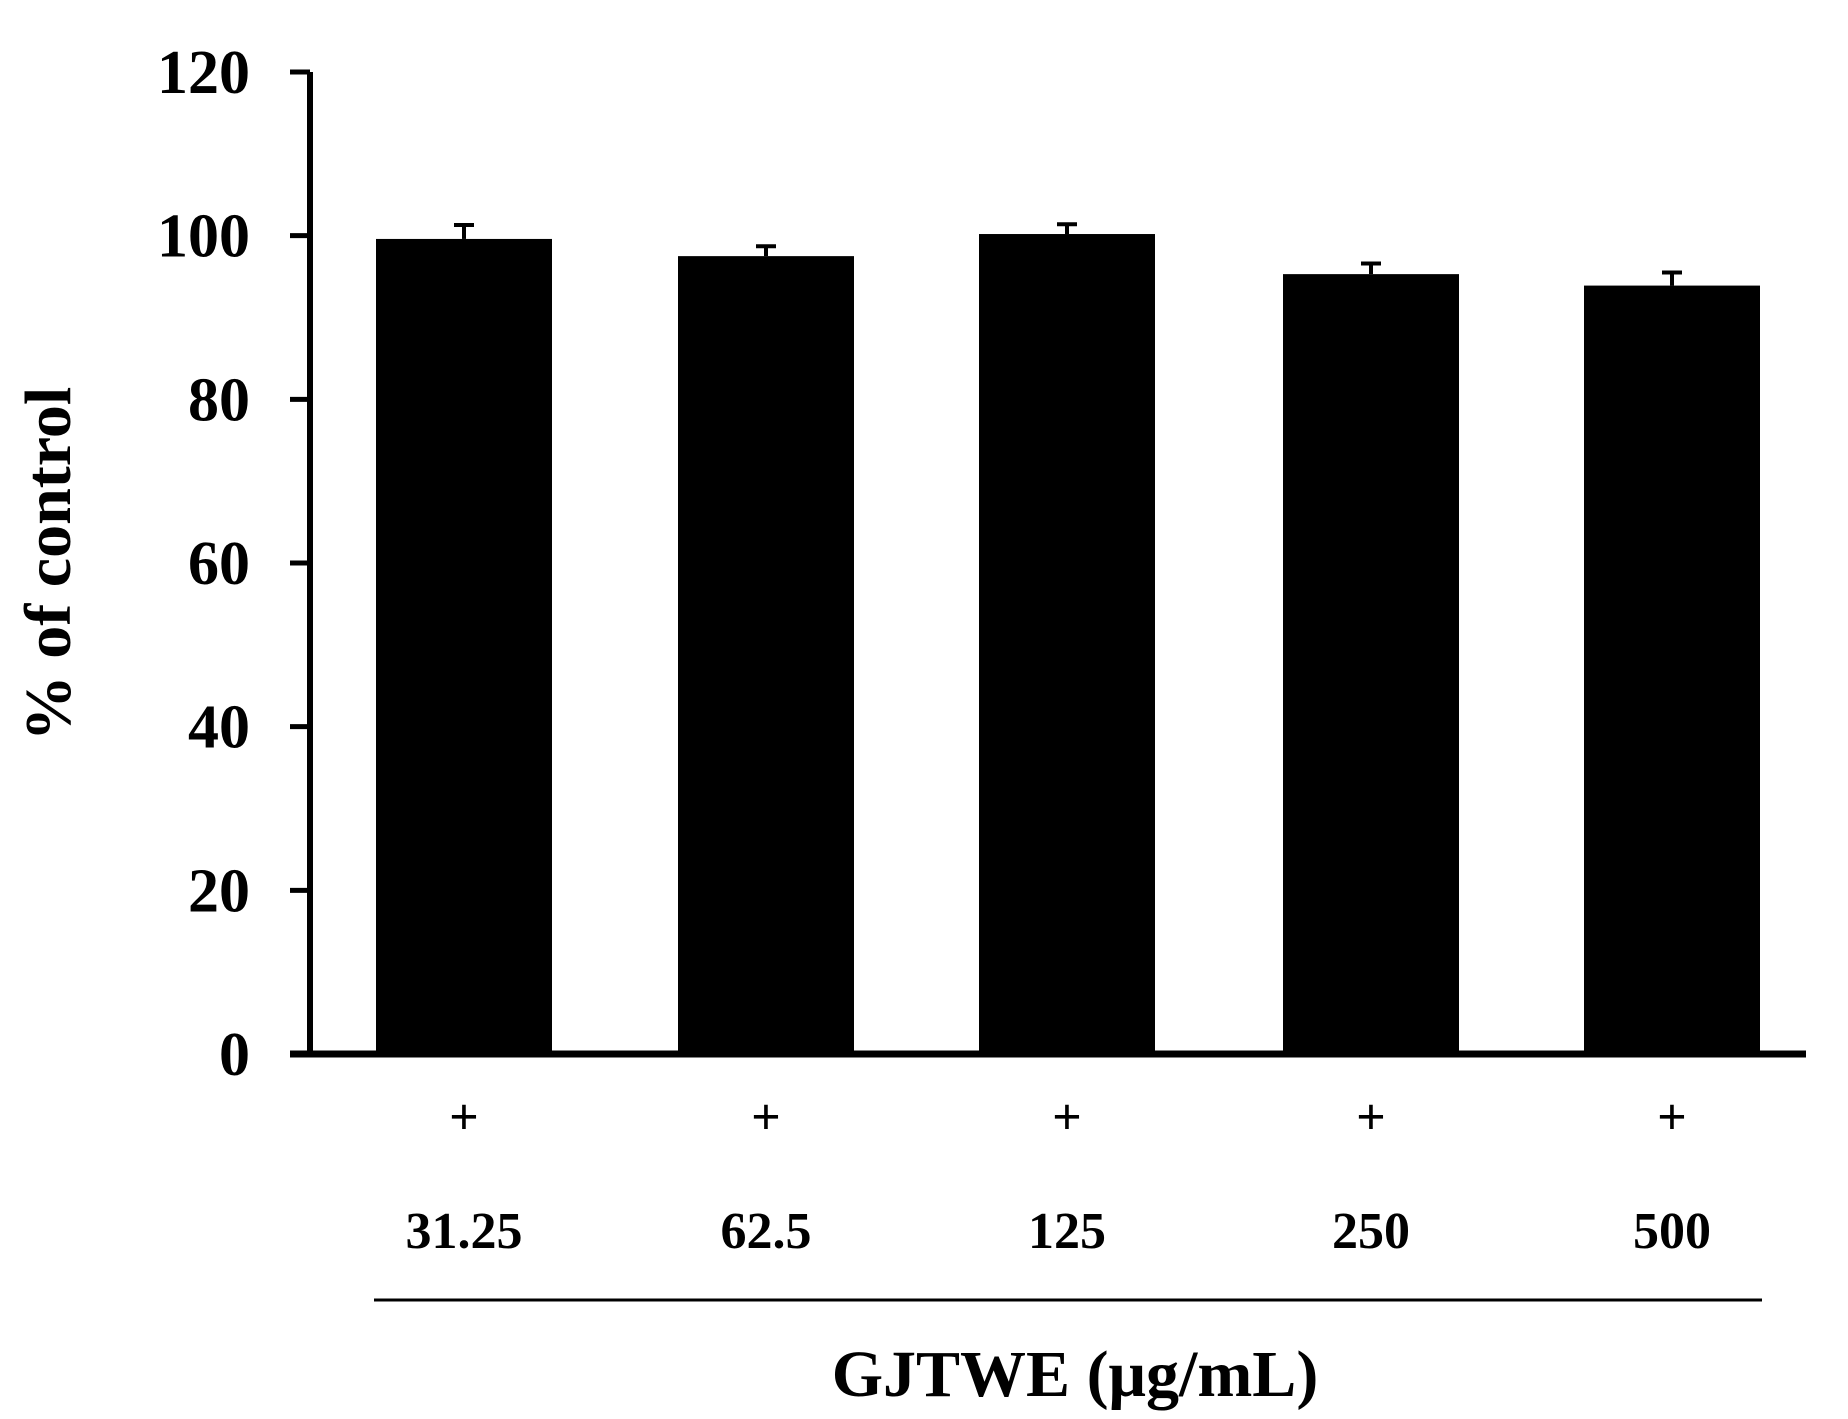 The height and width of the screenshot is (1419, 1848). I want to click on y-tick-label-20: 20, so click(219, 891).